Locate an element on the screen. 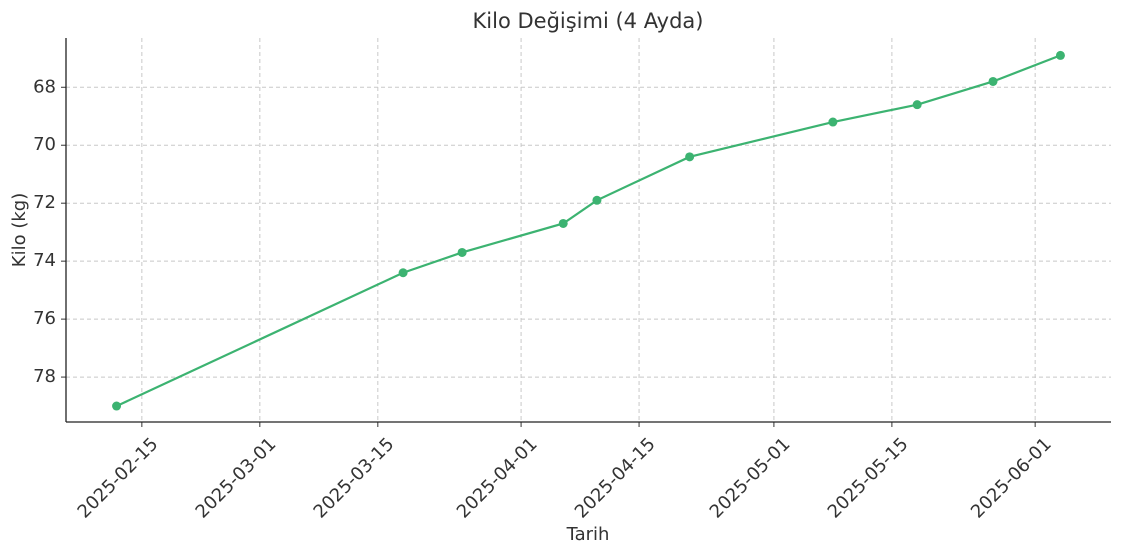 The image size is (1122, 556). x-tick-label: 2025-03-15 is located at coordinates (354, 478).